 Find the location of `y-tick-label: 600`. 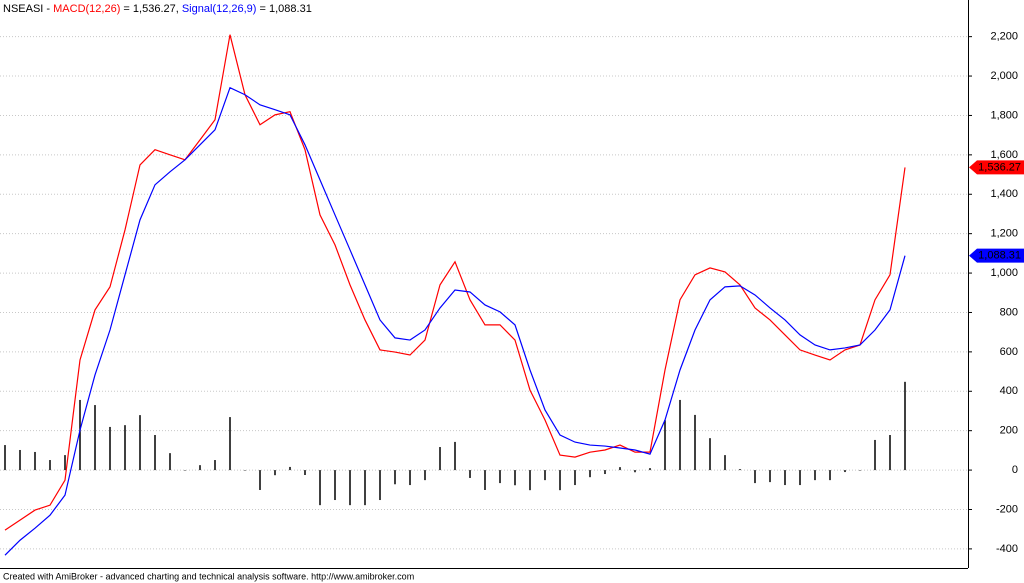

y-tick-label: 600 is located at coordinates (1009, 352).